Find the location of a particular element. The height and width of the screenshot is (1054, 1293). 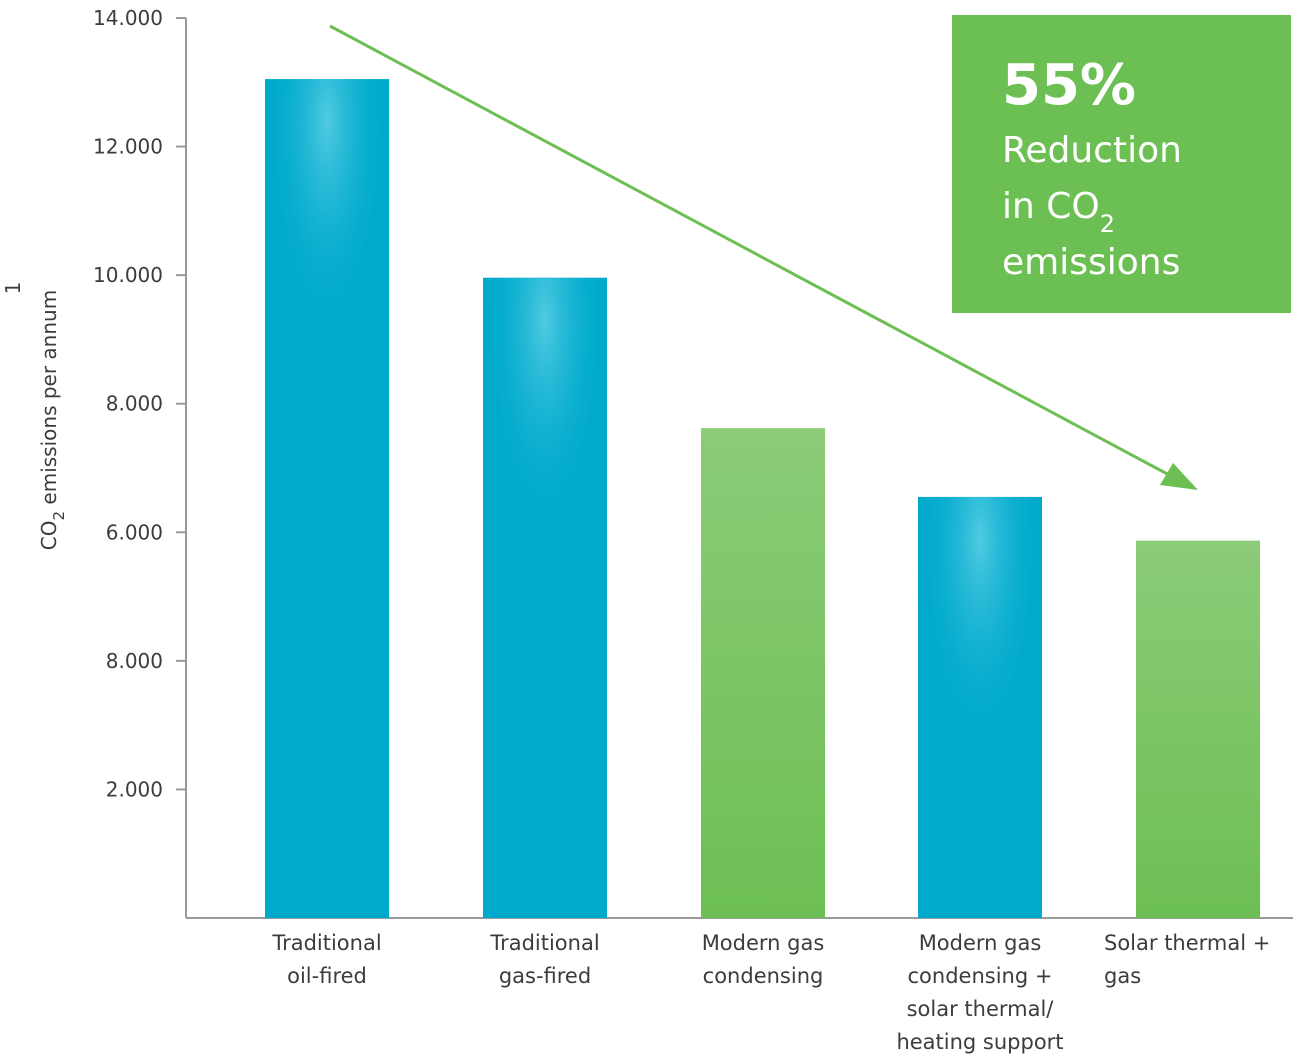

y-tick-label: 2.000 is located at coordinates (134, 789).